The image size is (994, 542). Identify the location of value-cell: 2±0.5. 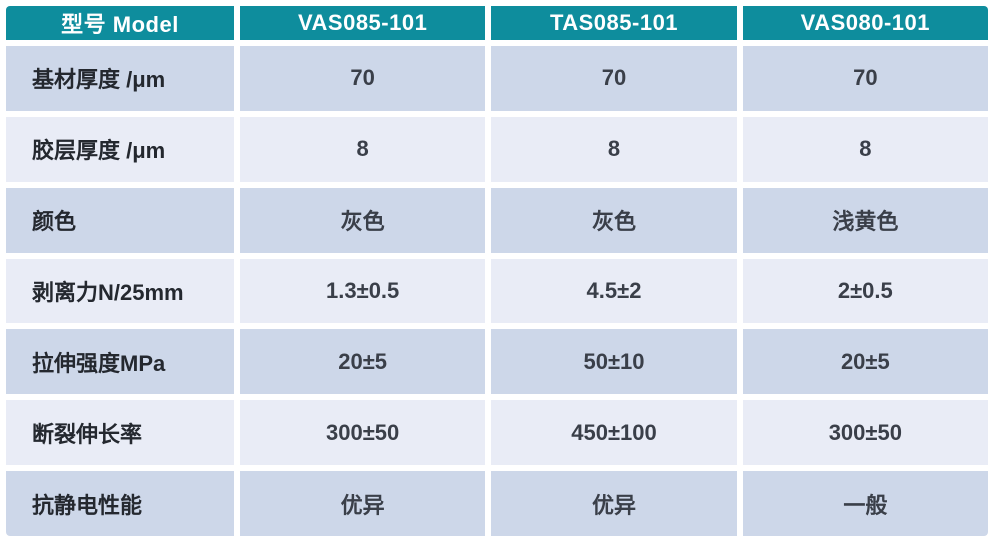
(865, 291).